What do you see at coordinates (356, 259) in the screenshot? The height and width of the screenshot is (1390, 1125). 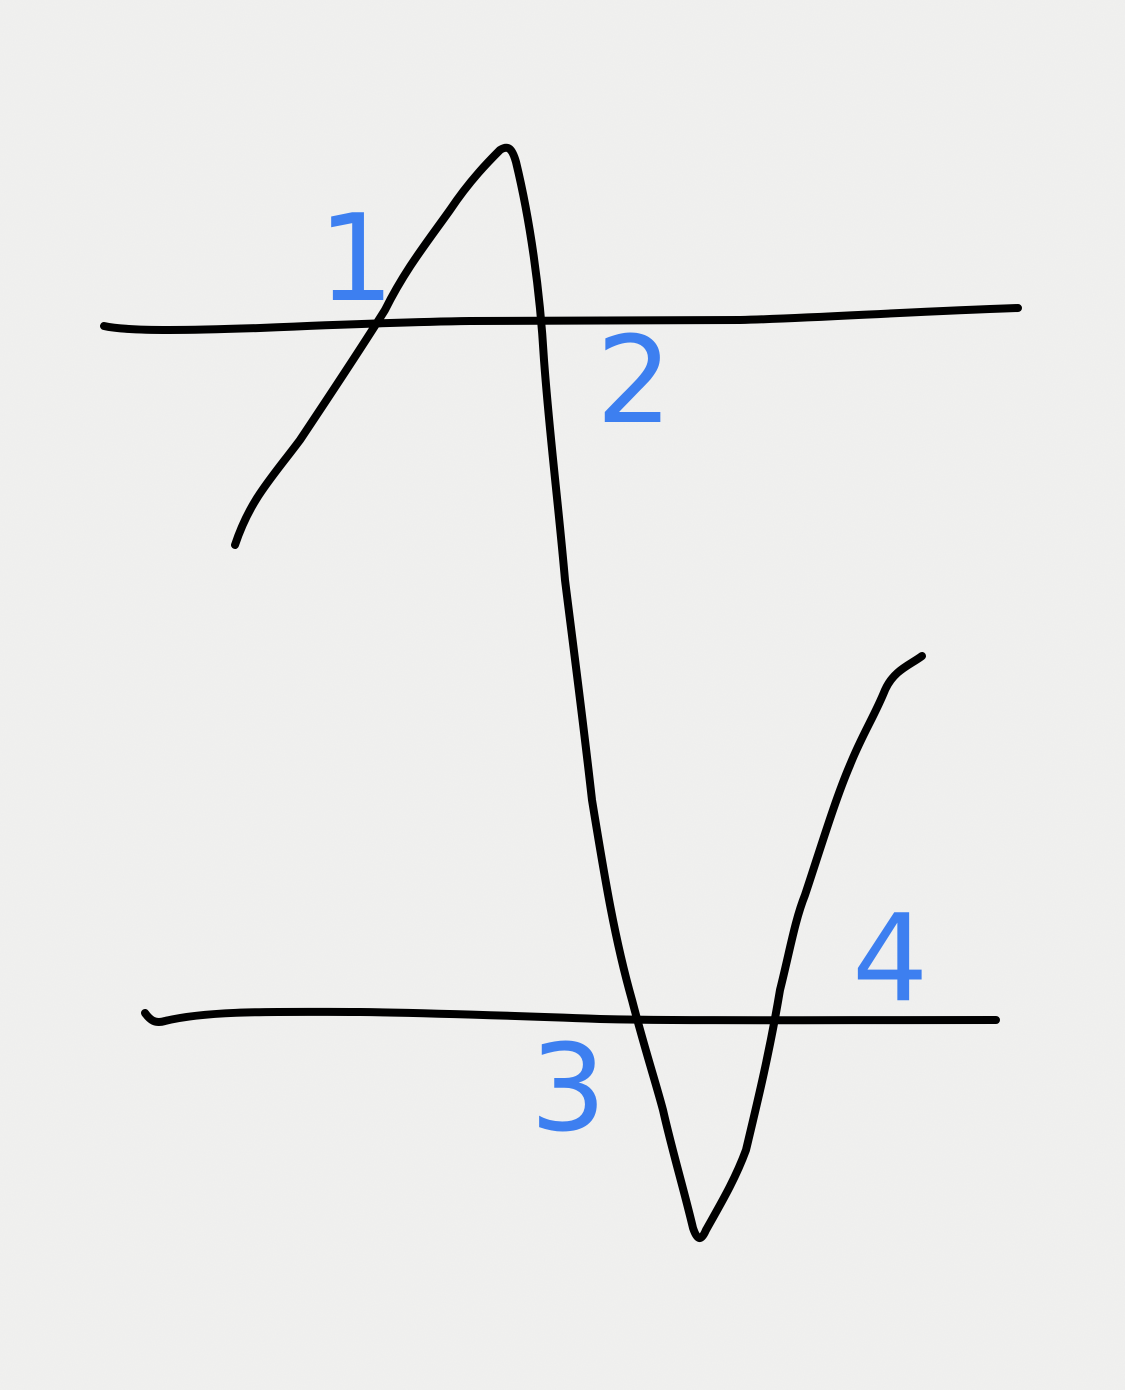 I see `marker-1: 1` at bounding box center [356, 259].